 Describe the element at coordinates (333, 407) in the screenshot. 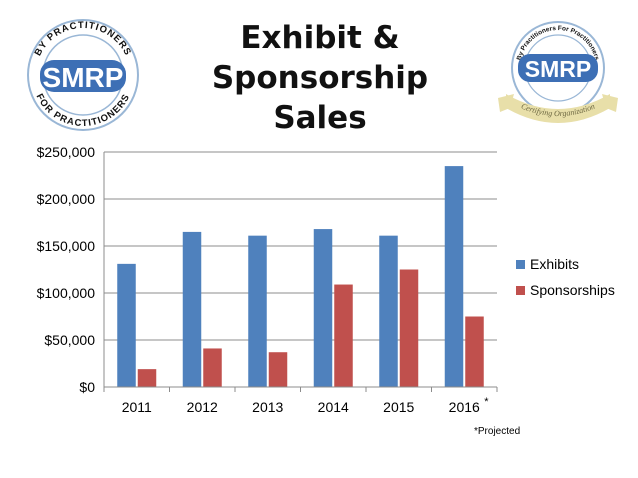

I see `x-tick-label: 2014` at that location.